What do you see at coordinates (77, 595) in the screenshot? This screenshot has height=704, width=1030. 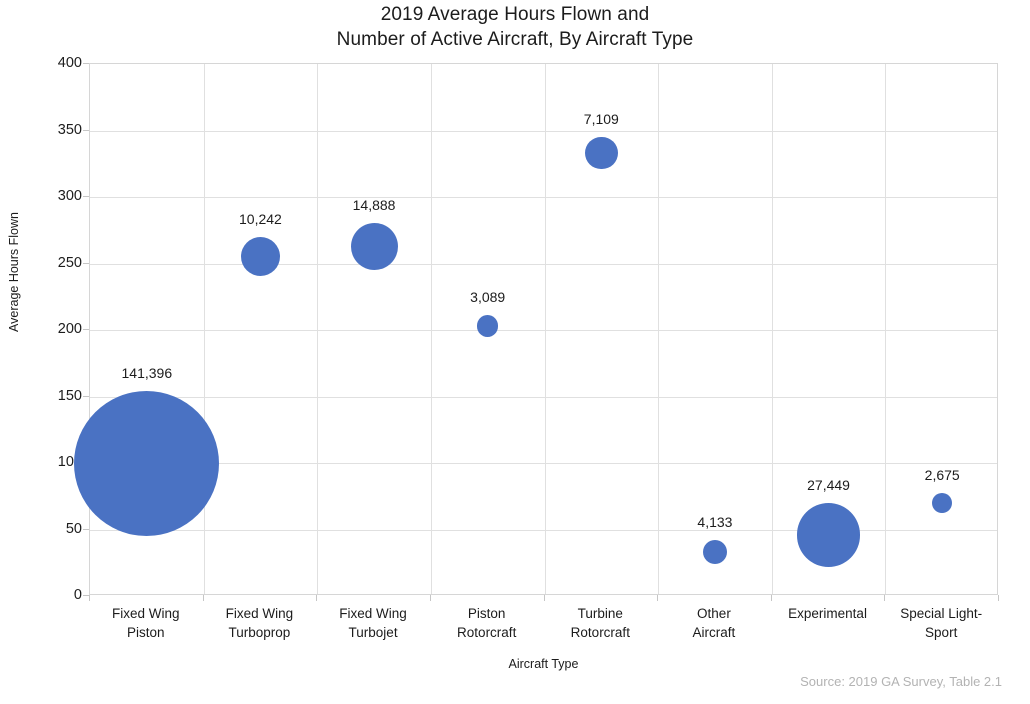 I see `y-axis-tick-label: 0` at bounding box center [77, 595].